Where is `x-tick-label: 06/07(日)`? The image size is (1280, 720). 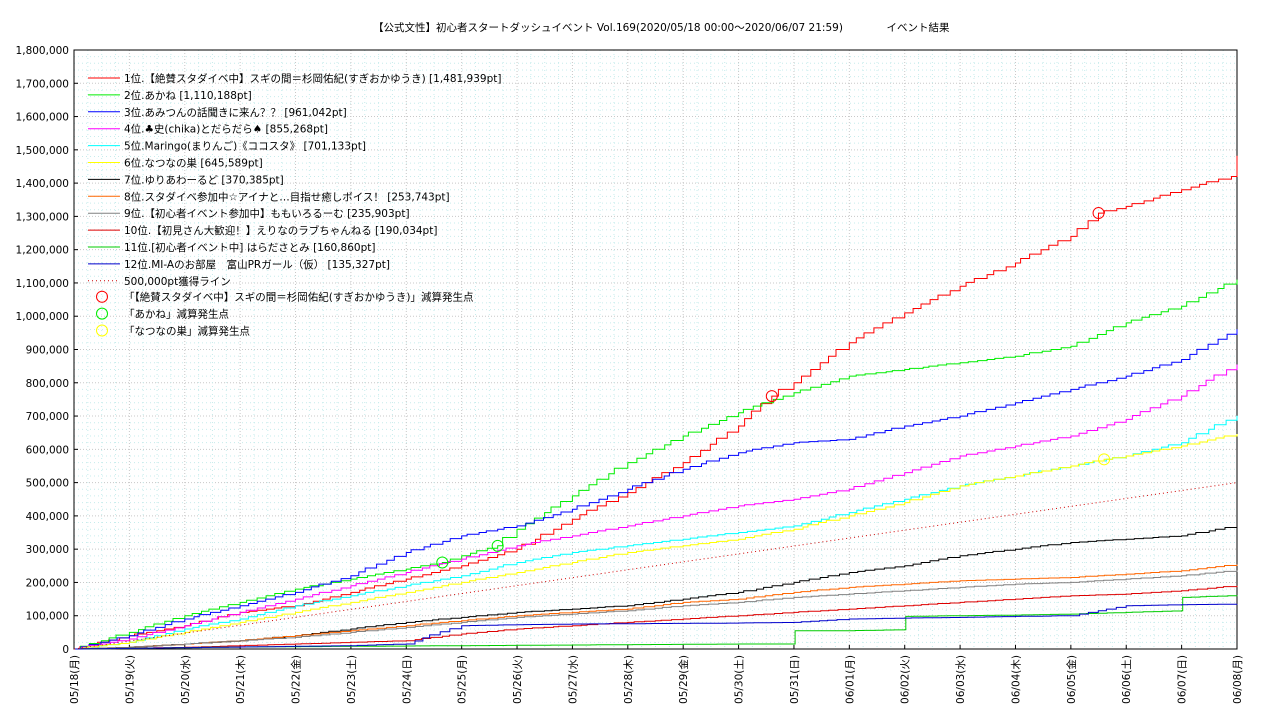 x-tick-label: 06/07(日) is located at coordinates (1183, 679).